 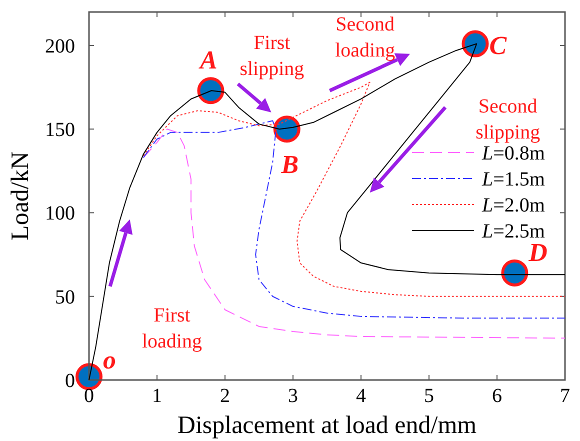 I want to click on x-tick-label: 0, so click(x=89, y=396).